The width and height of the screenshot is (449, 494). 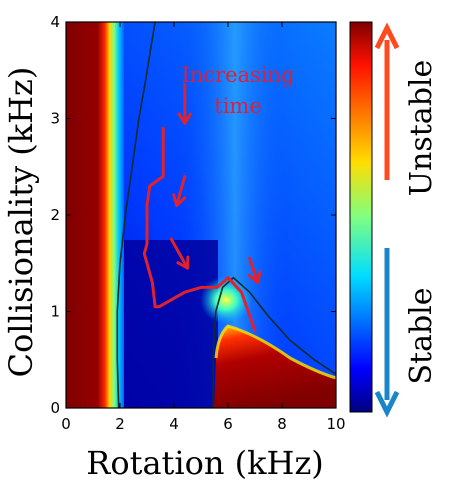 I want to click on x-tick-label: 2, so click(x=120, y=424).